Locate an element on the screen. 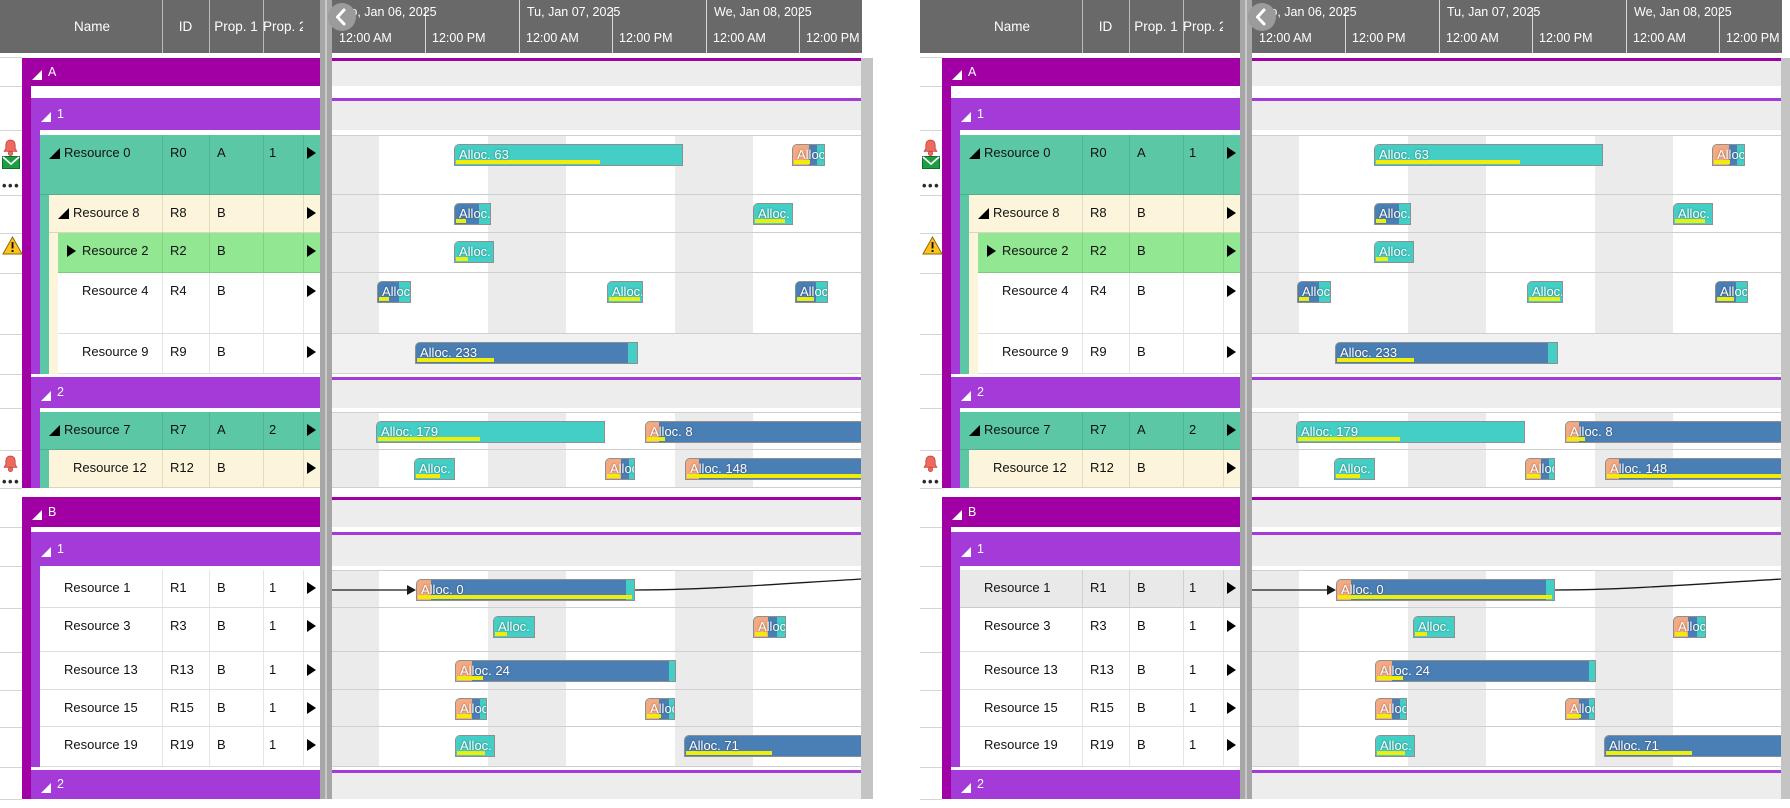  table-row-R2: Resource 2 R2 B is located at coordinates (189, 253).